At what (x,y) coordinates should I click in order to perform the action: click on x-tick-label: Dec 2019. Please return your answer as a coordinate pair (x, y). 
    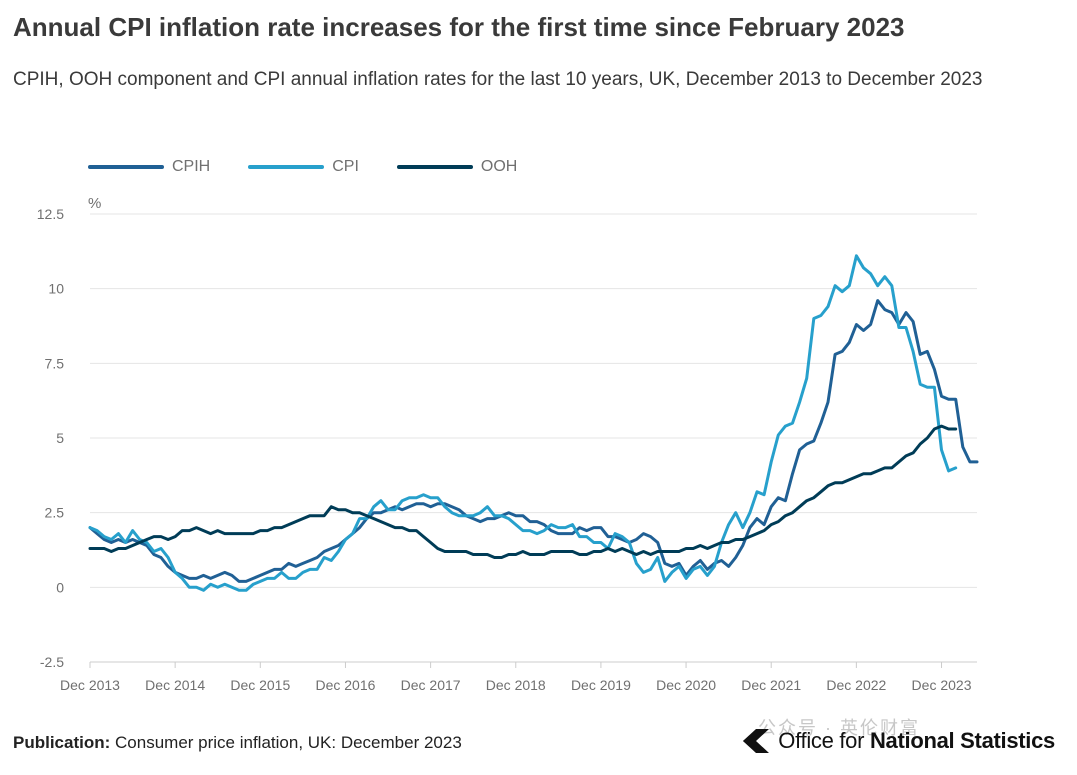
    Looking at the image, I should click on (601, 685).